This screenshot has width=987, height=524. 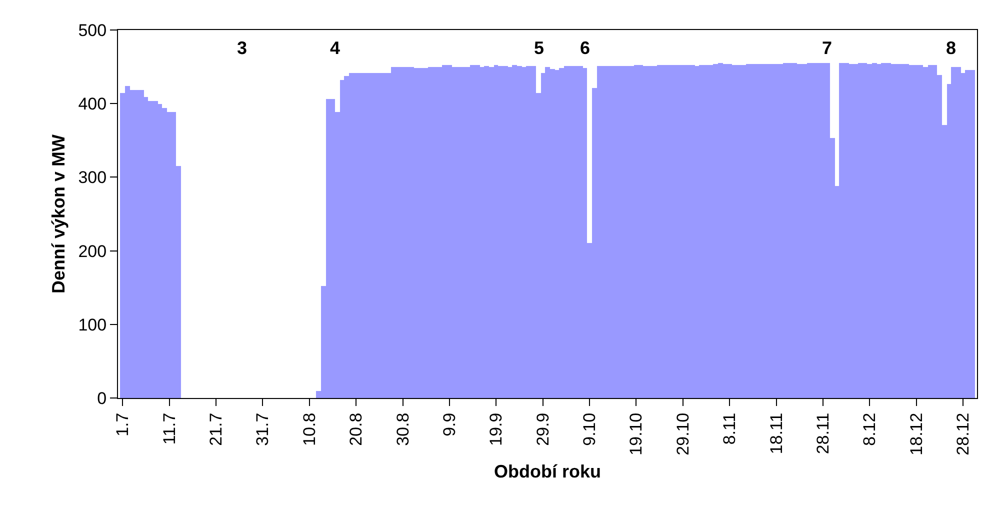 What do you see at coordinates (636, 434) in the screenshot?
I see `x-tick-label: 19.10` at bounding box center [636, 434].